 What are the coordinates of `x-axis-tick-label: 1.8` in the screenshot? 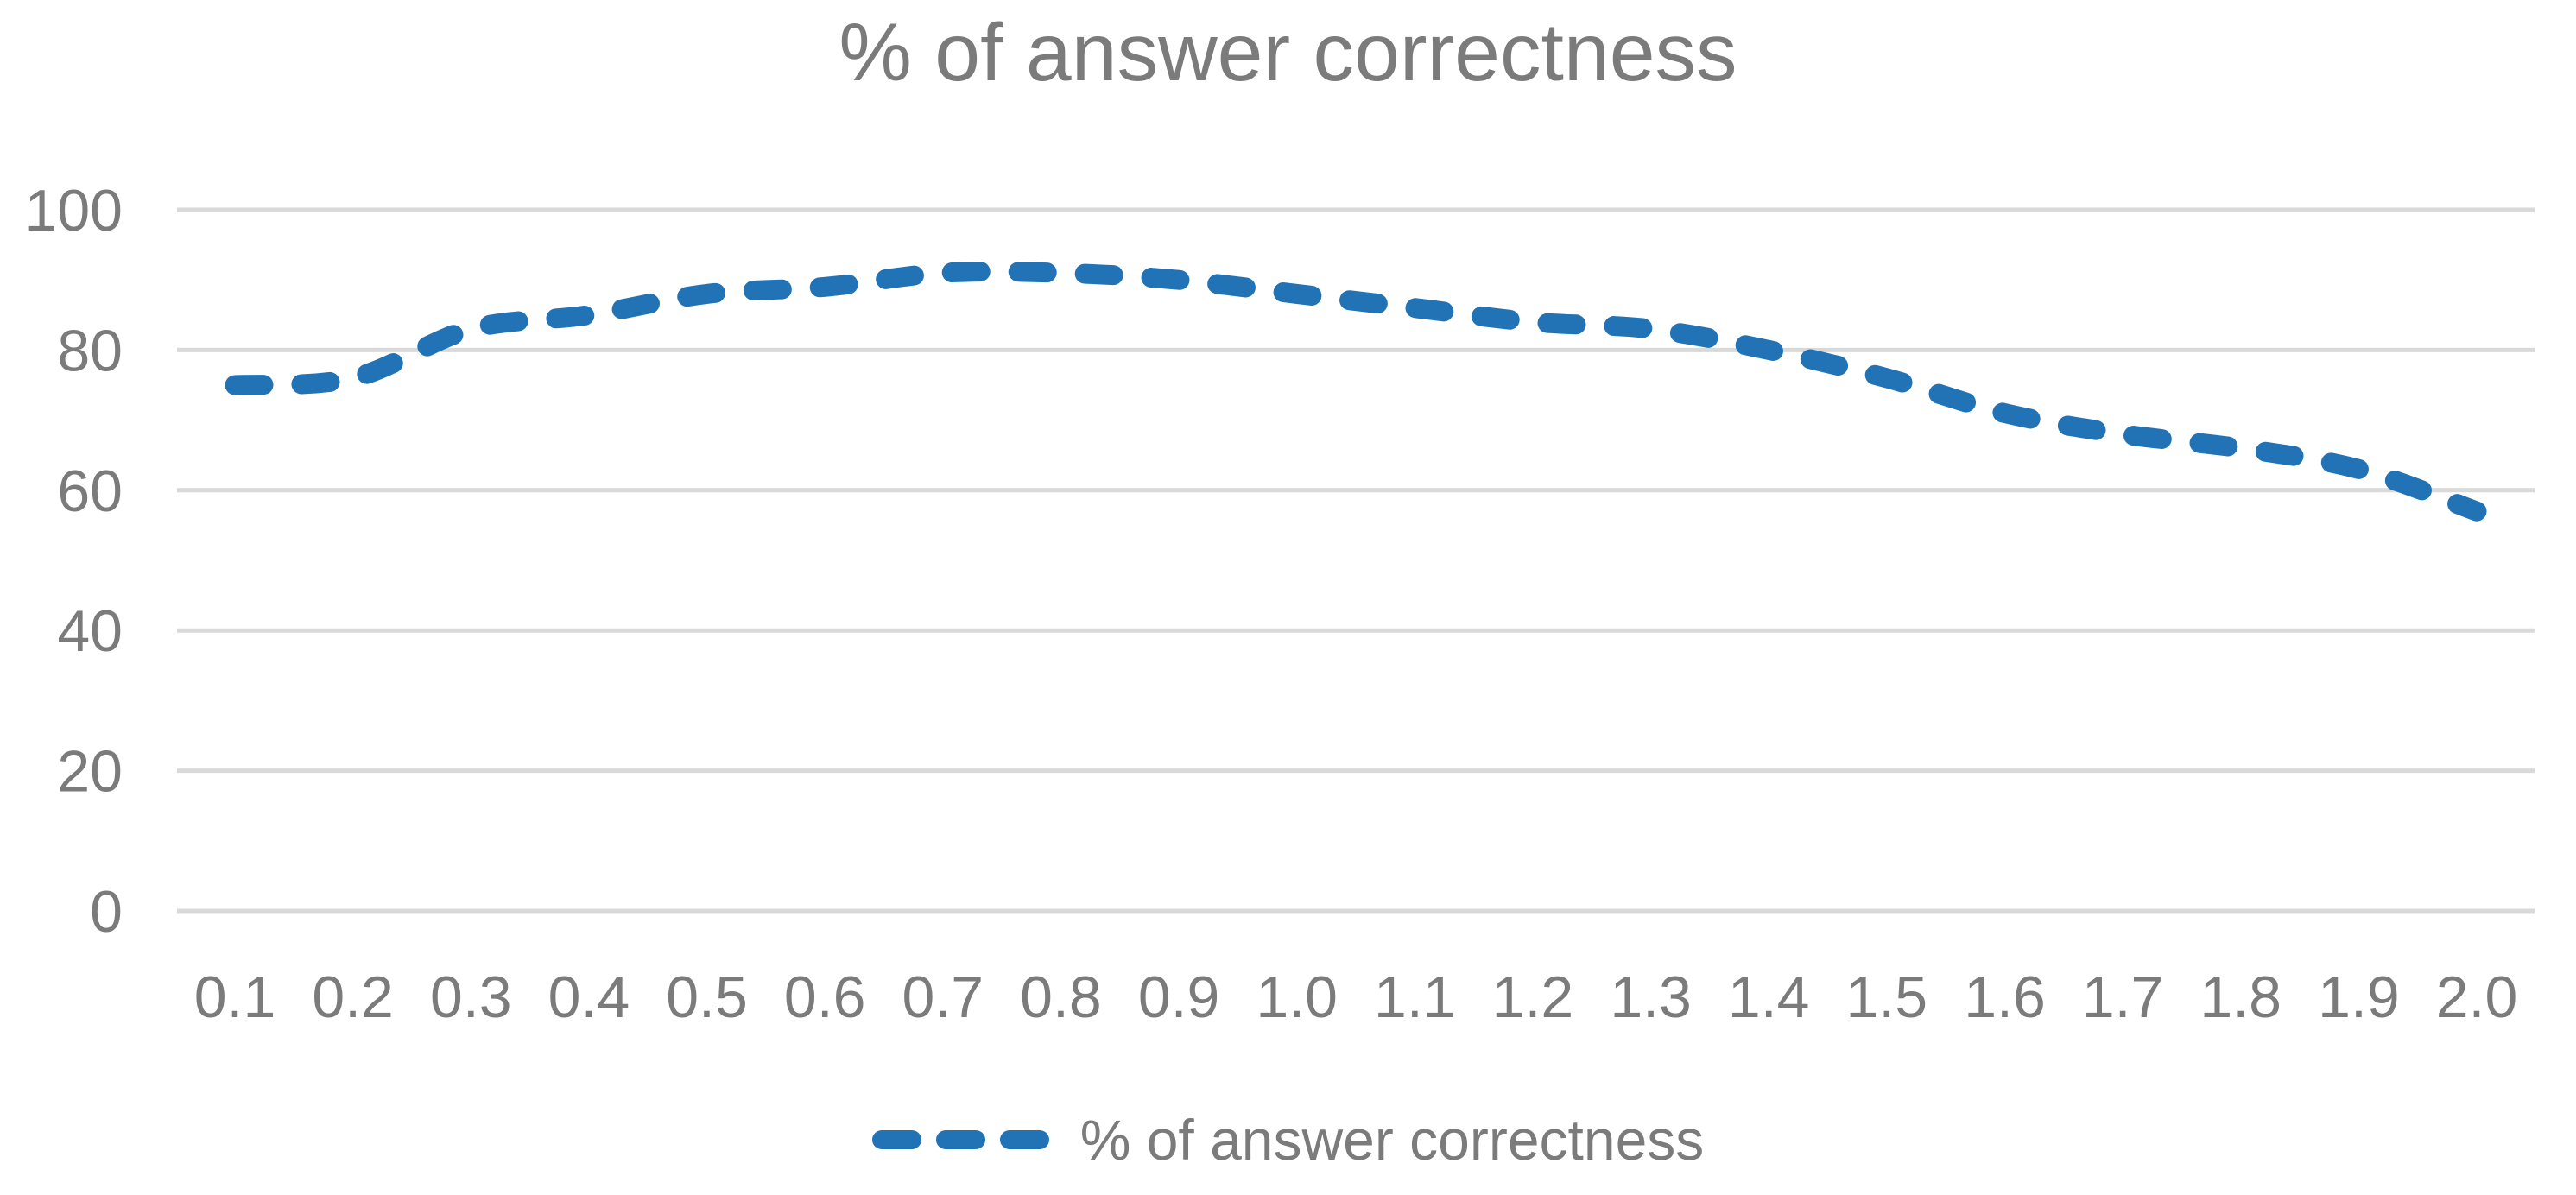 It's located at (2240, 997).